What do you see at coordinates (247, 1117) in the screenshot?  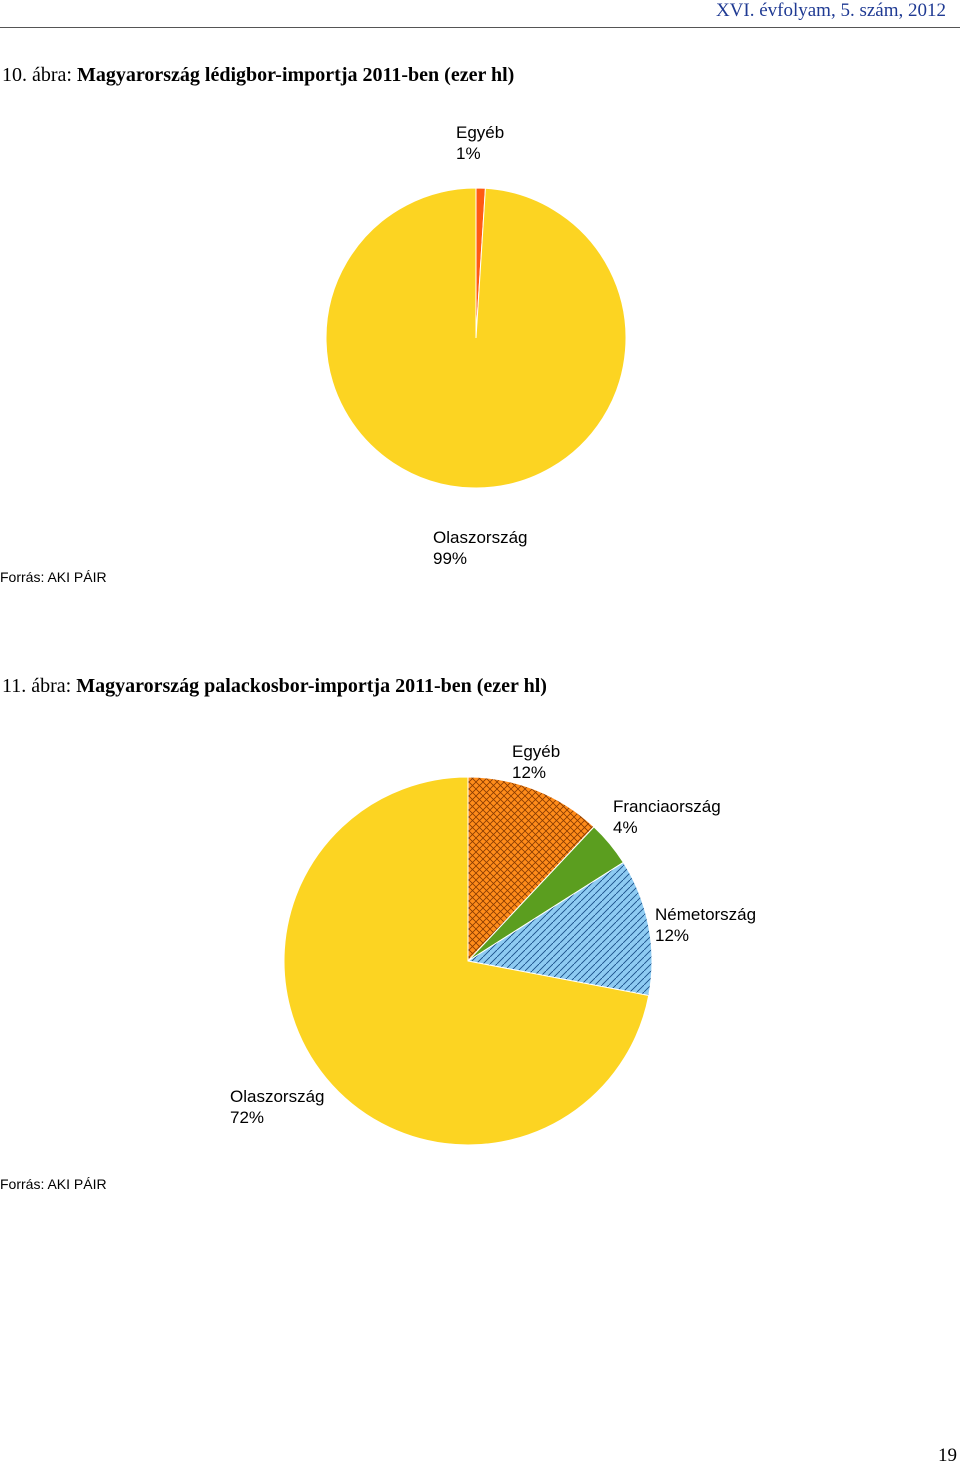 I see `slice-label-olaszorszag-pct: 72%` at bounding box center [247, 1117].